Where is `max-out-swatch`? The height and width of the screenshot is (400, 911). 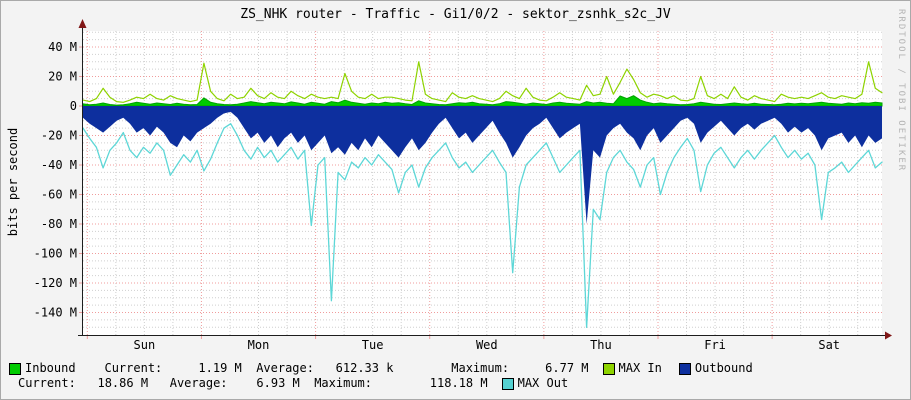 max-out-swatch is located at coordinates (507, 383).